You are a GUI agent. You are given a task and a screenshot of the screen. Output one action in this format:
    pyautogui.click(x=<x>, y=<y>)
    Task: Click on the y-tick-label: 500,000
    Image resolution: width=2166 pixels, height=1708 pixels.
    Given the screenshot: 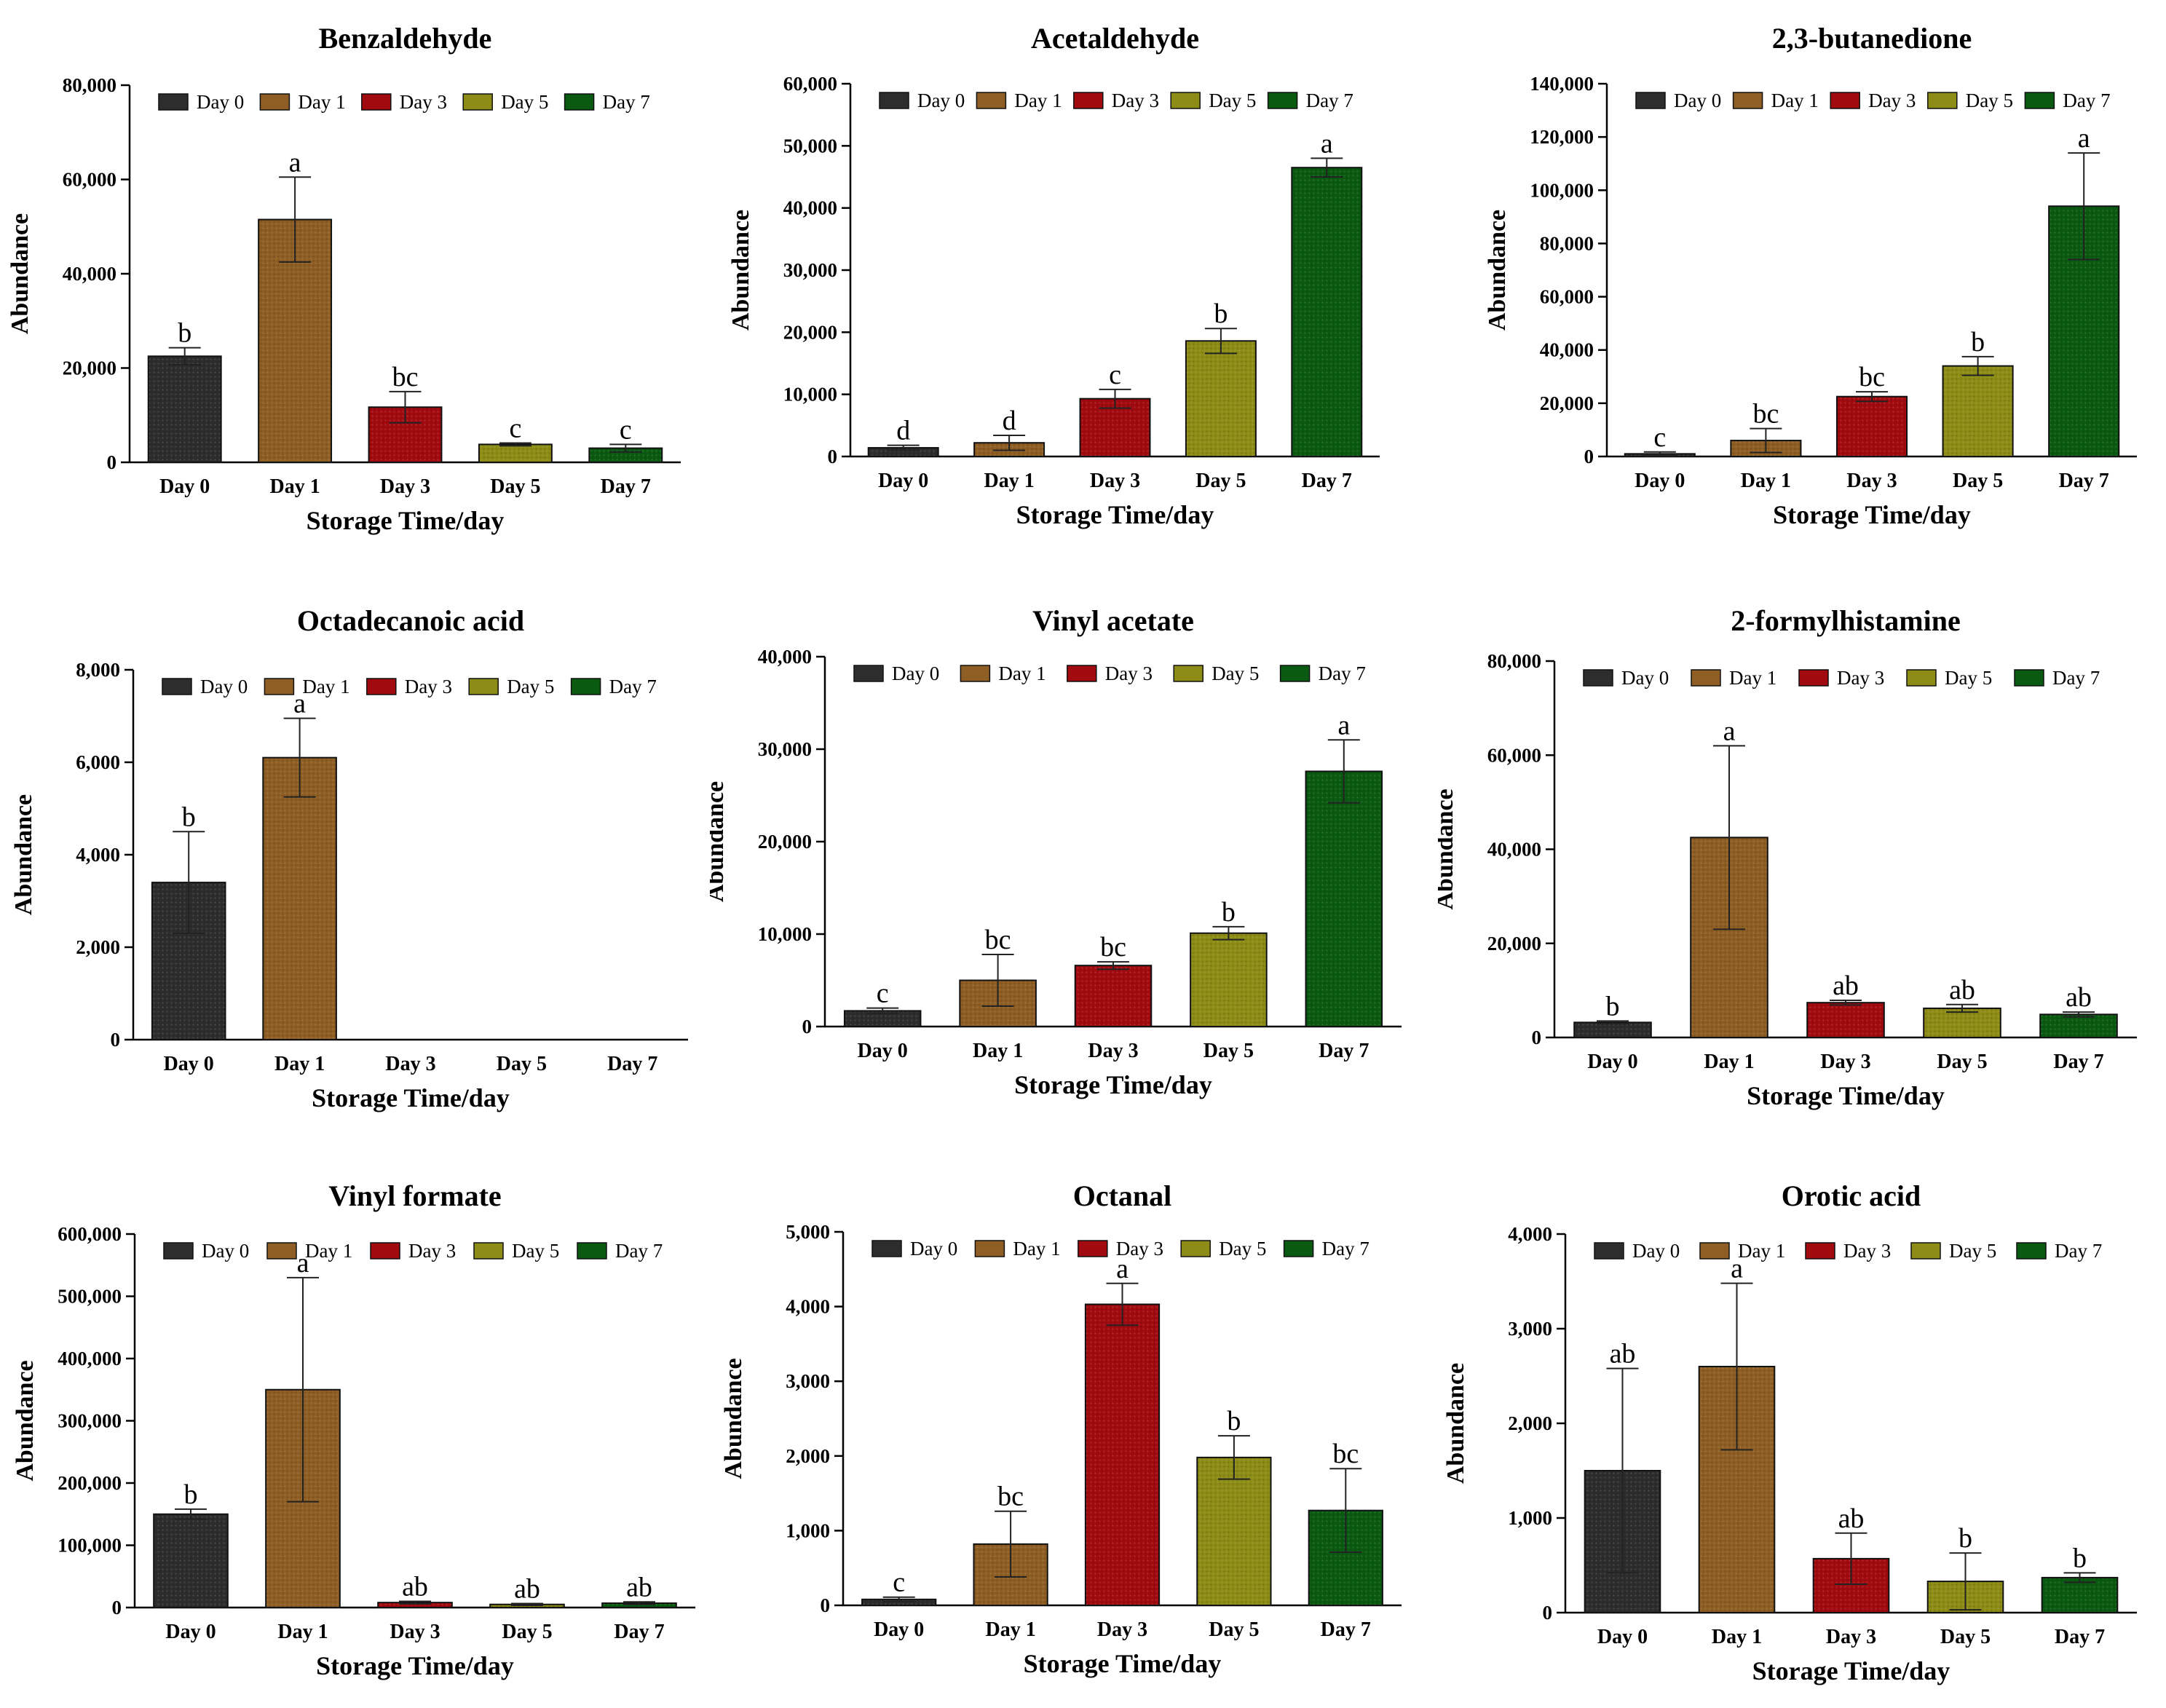 What is the action you would take?
    pyautogui.click(x=90, y=1297)
    